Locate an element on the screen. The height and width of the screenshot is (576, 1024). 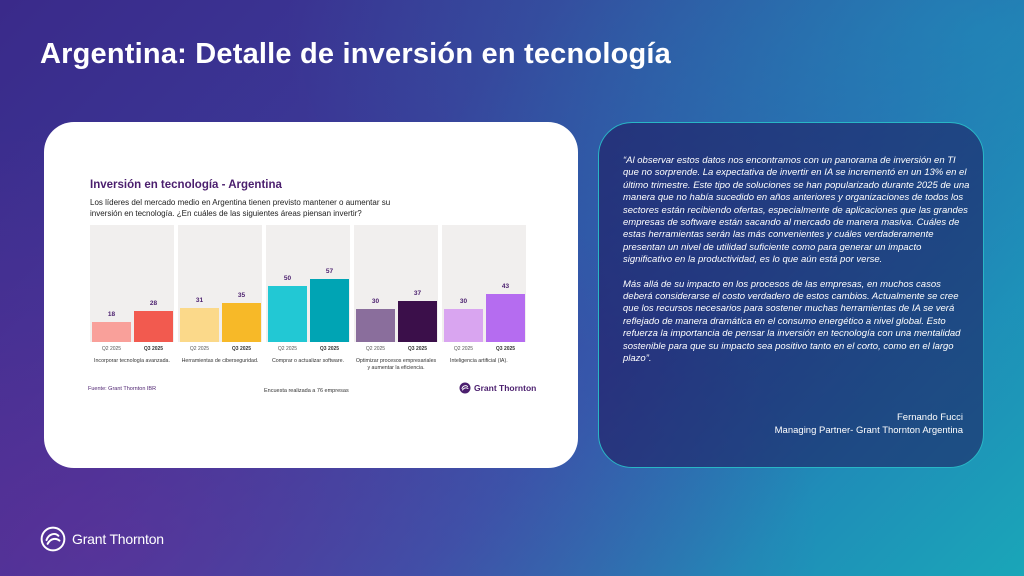
bar-value-label: 28 is located at coordinates (153, 303).